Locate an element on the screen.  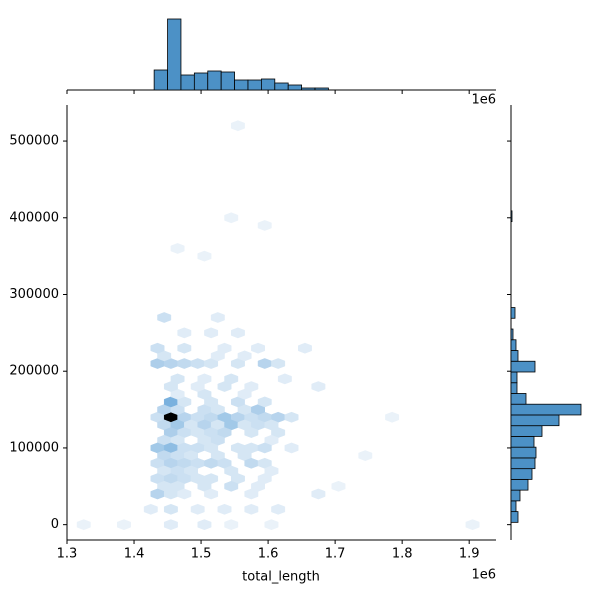
x-tick-label: 1.4 is located at coordinates (134, 554).